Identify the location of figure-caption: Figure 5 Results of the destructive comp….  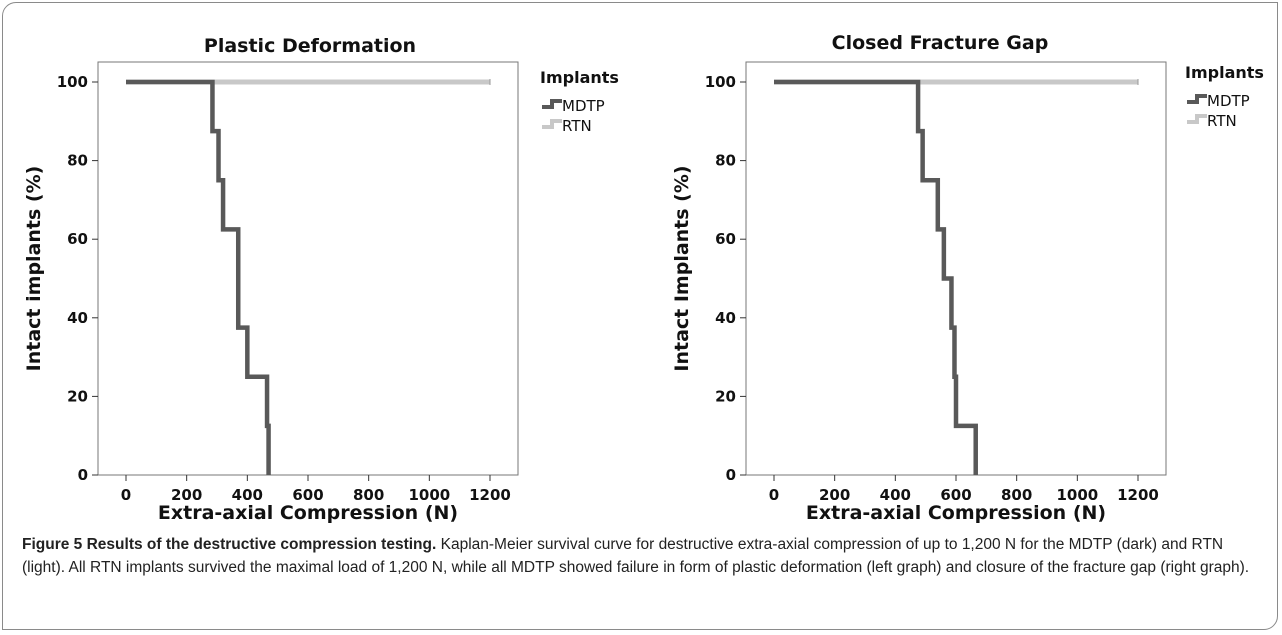
(641, 556).